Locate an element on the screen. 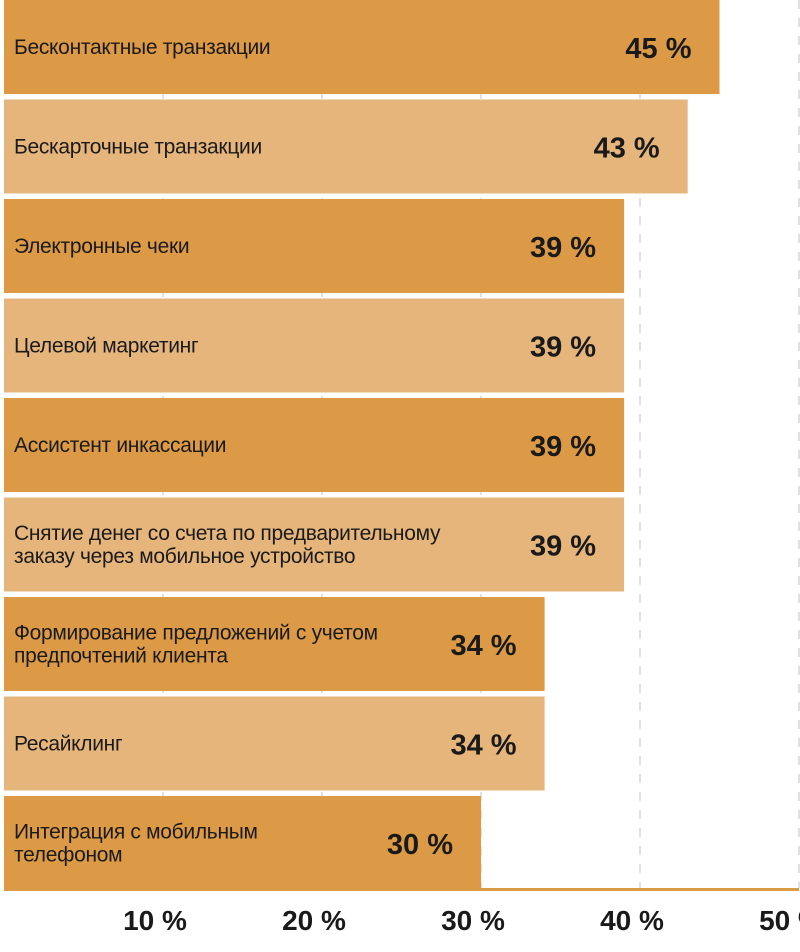  value-label-5: 39 % is located at coordinates (563, 447).